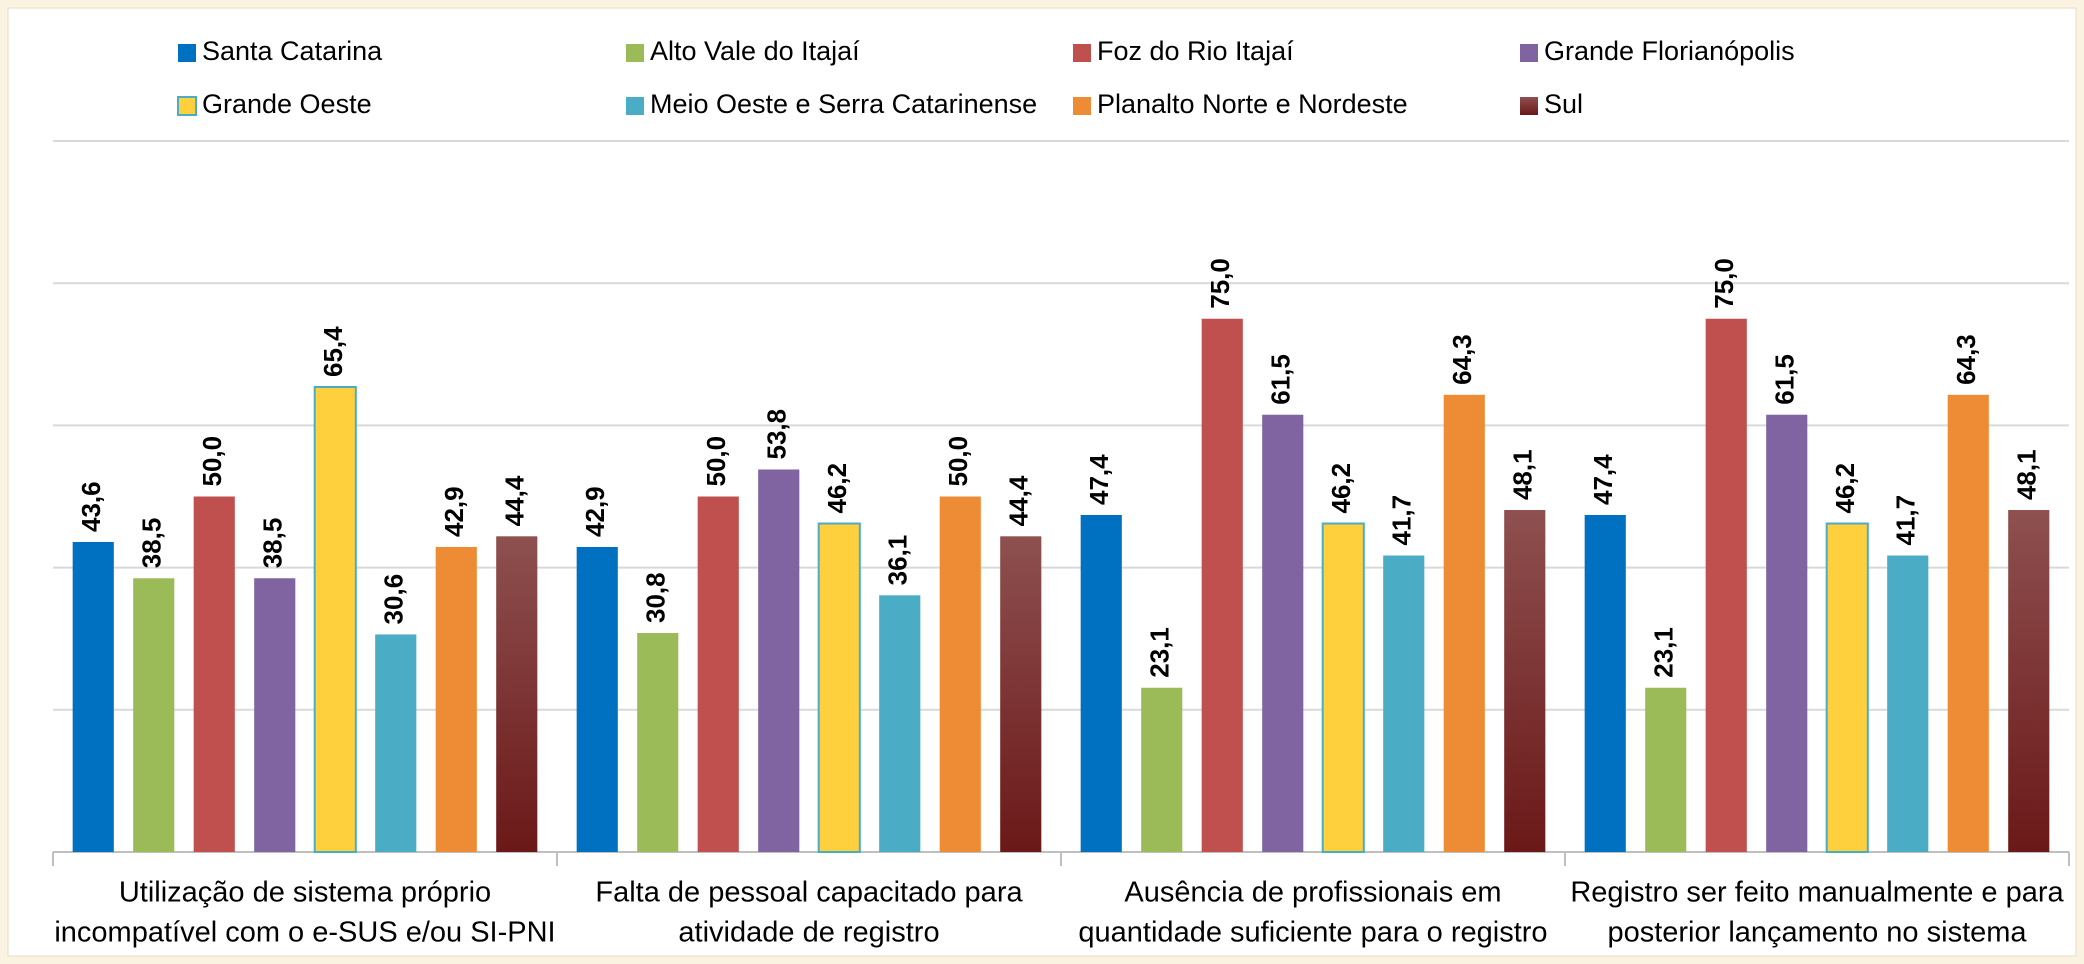 This screenshot has width=2084, height=964. Describe the element at coordinates (1563, 104) in the screenshot. I see `legend-label: Sul` at that location.